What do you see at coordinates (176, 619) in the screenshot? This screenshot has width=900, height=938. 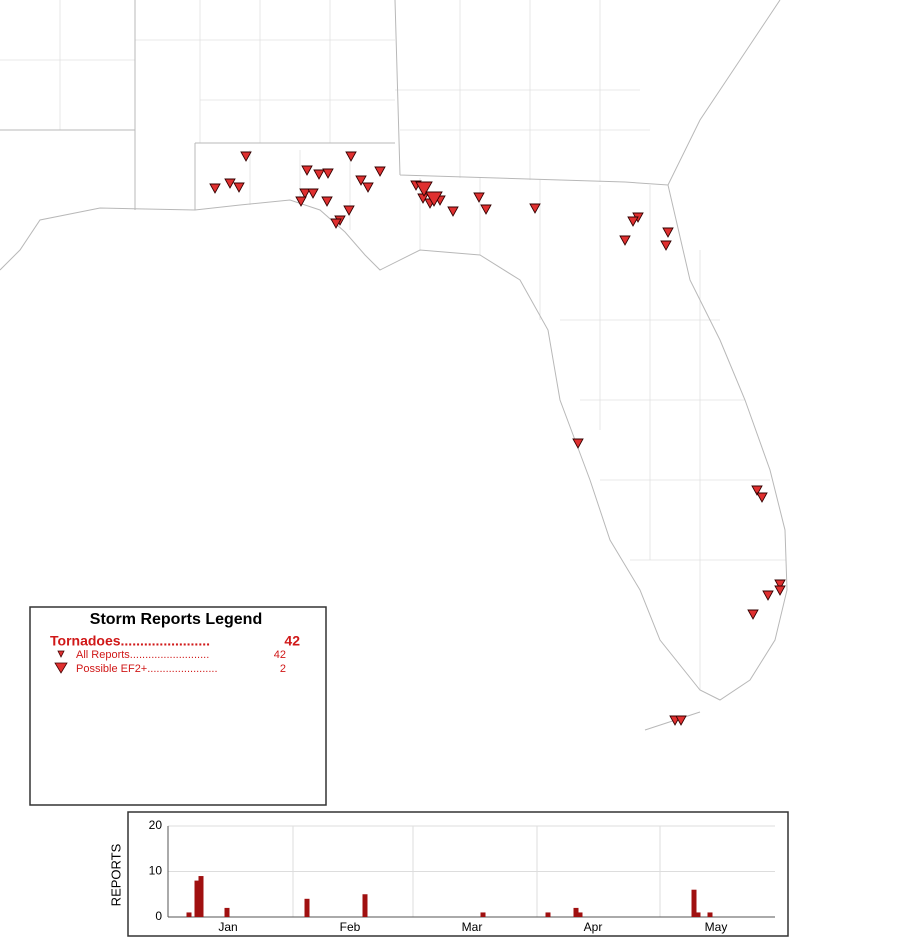 I see `legend-title: Storm Reports Legend` at bounding box center [176, 619].